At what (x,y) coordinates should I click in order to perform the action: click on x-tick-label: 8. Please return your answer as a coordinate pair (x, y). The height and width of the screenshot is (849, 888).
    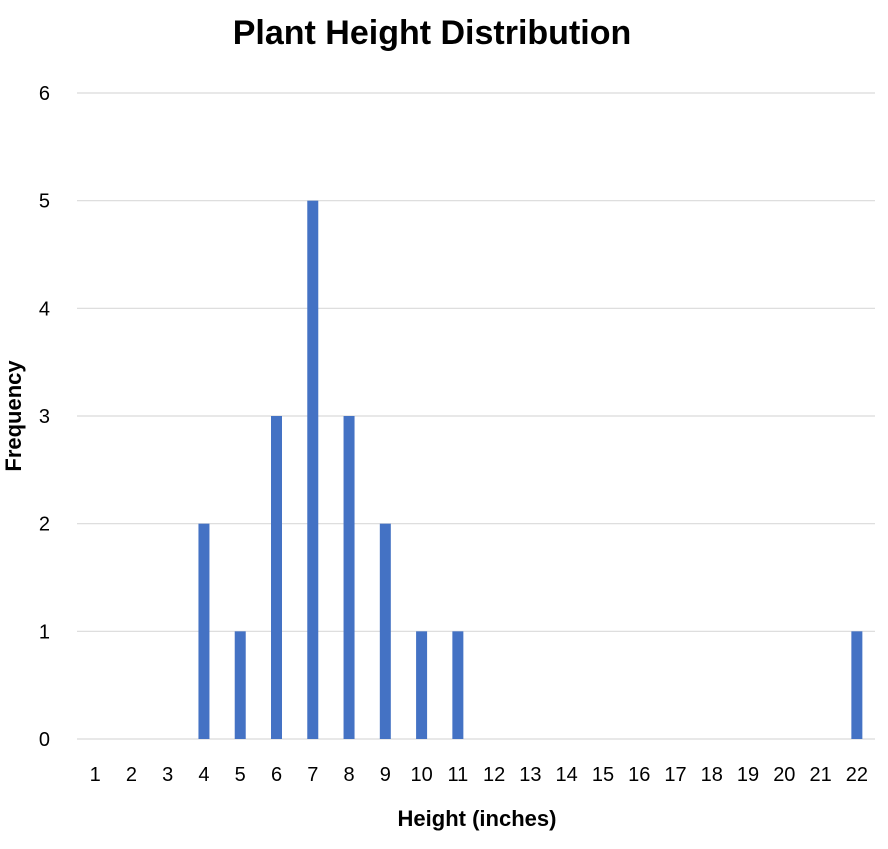
    Looking at the image, I should click on (348, 775).